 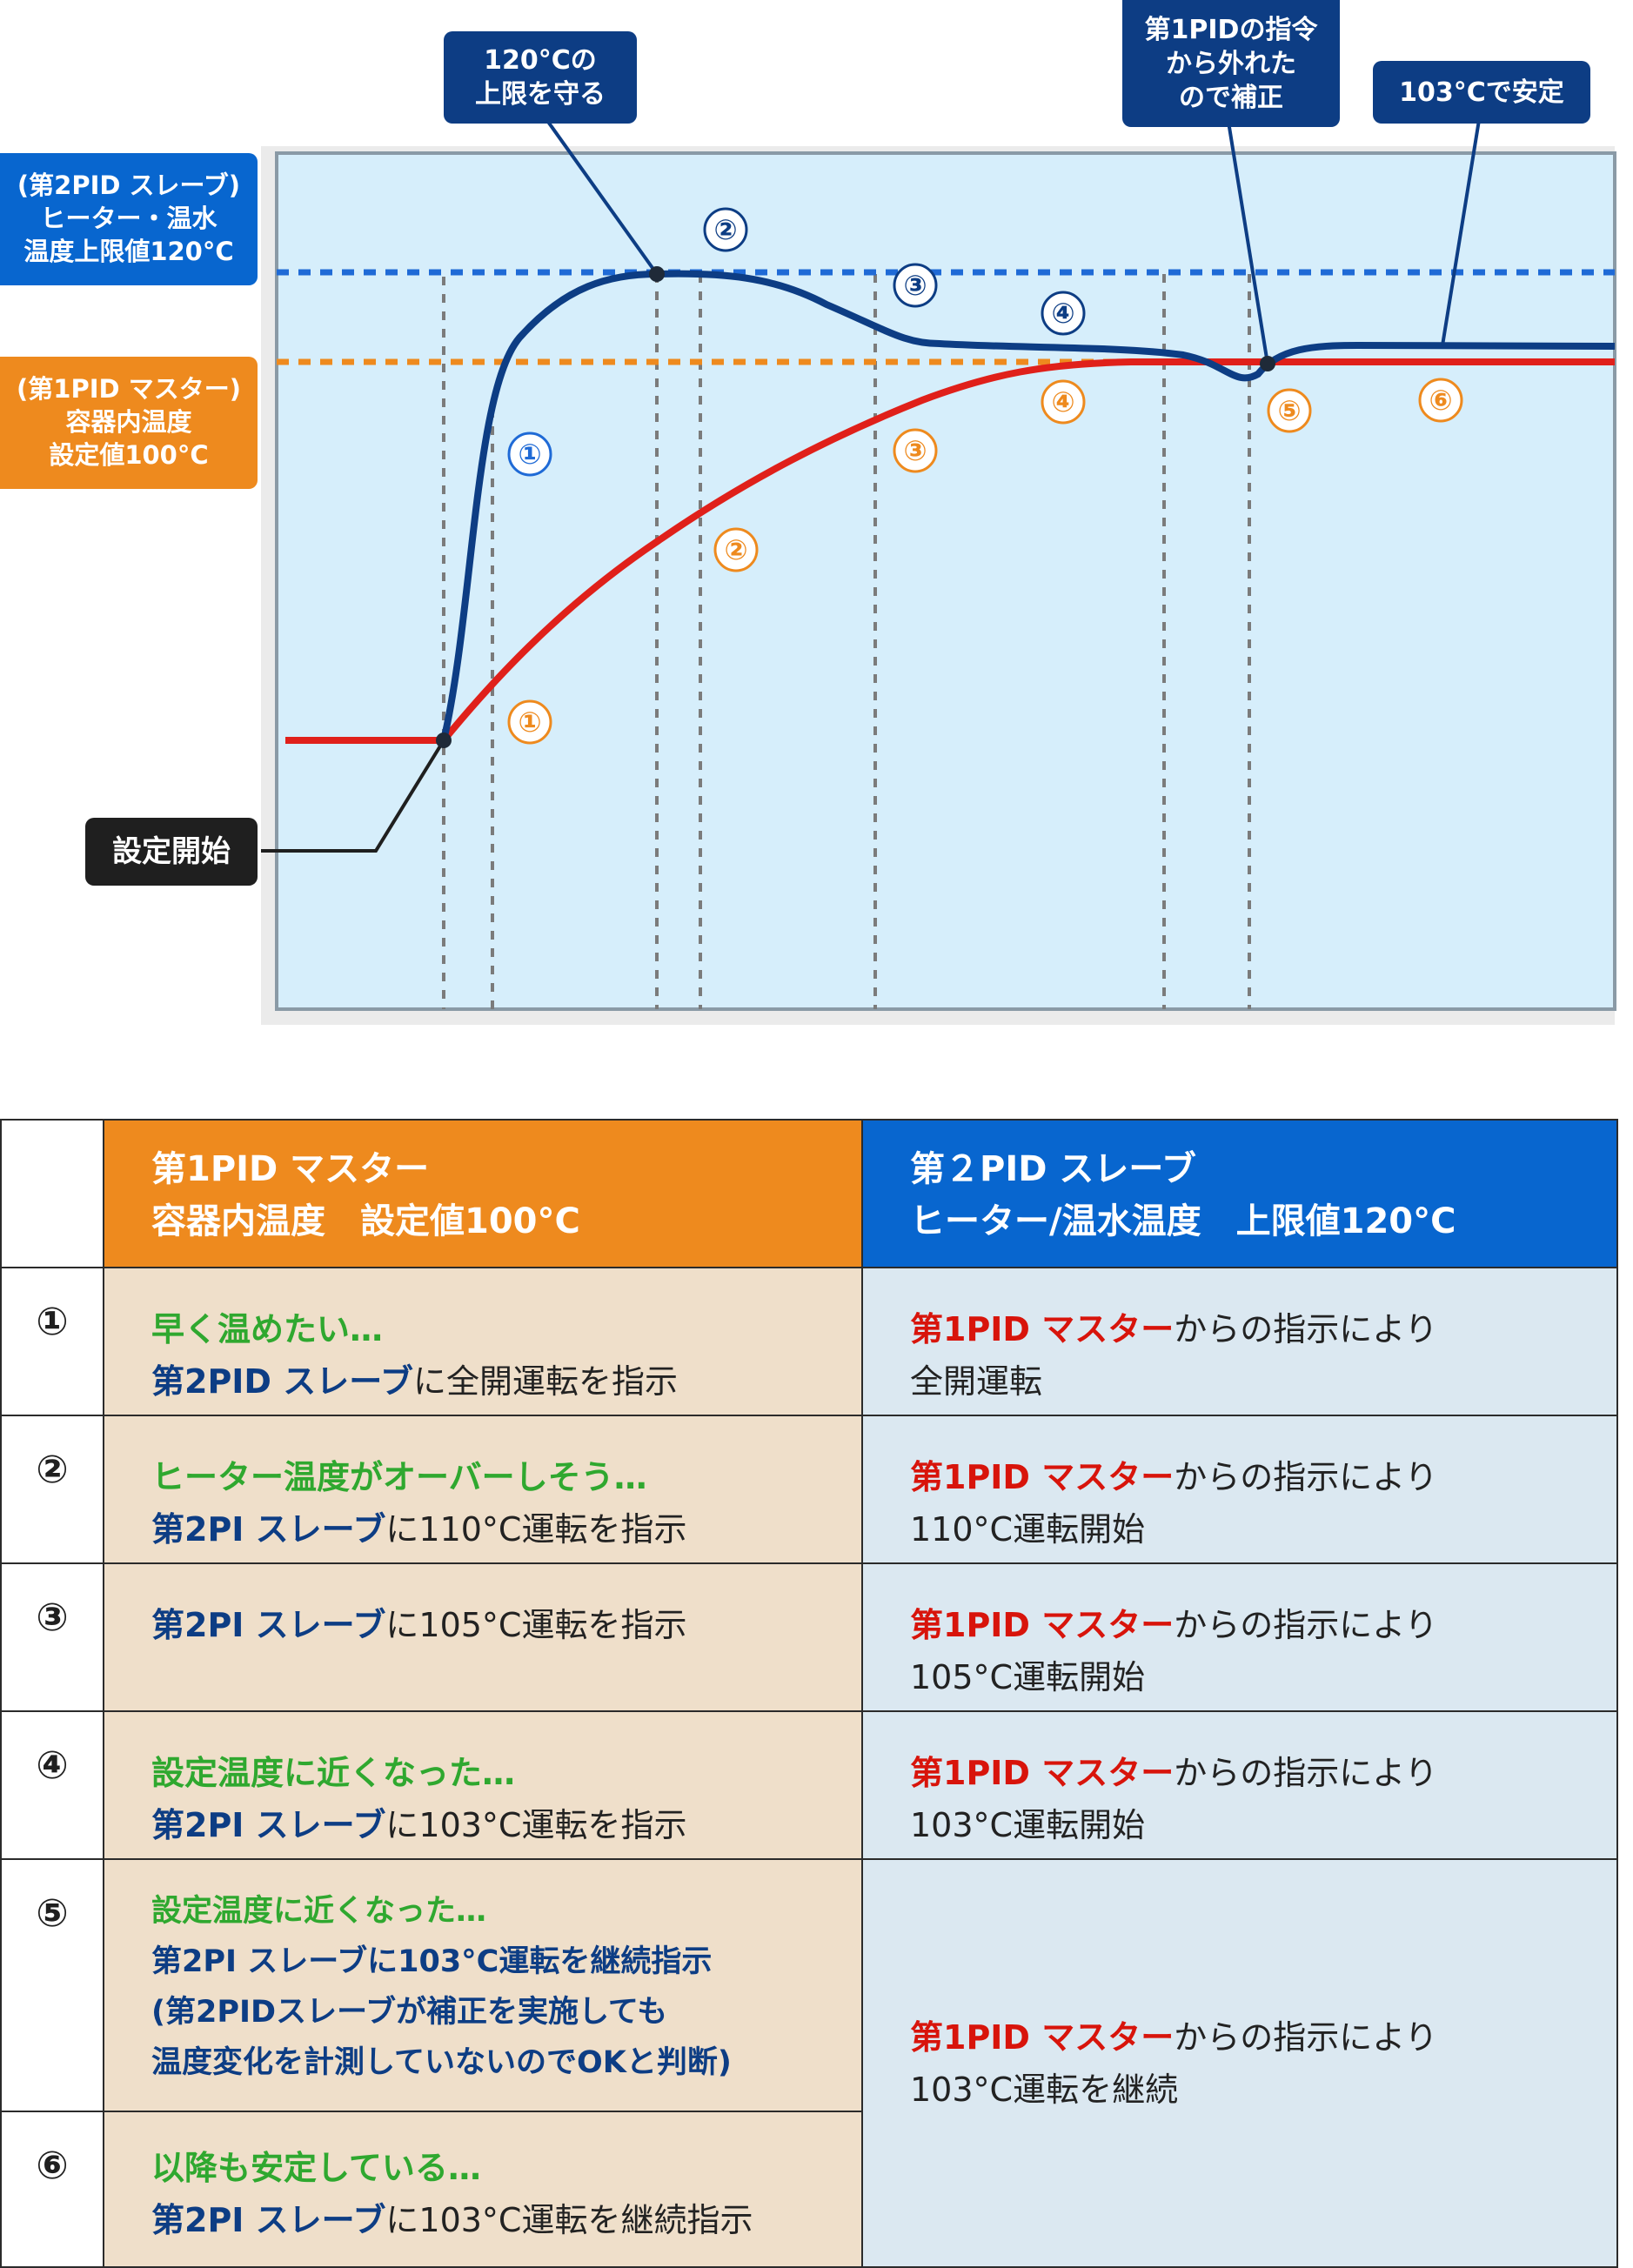 What do you see at coordinates (796, 342) in the screenshot?
I see `blue-markers: ① ② ③ ④` at bounding box center [796, 342].